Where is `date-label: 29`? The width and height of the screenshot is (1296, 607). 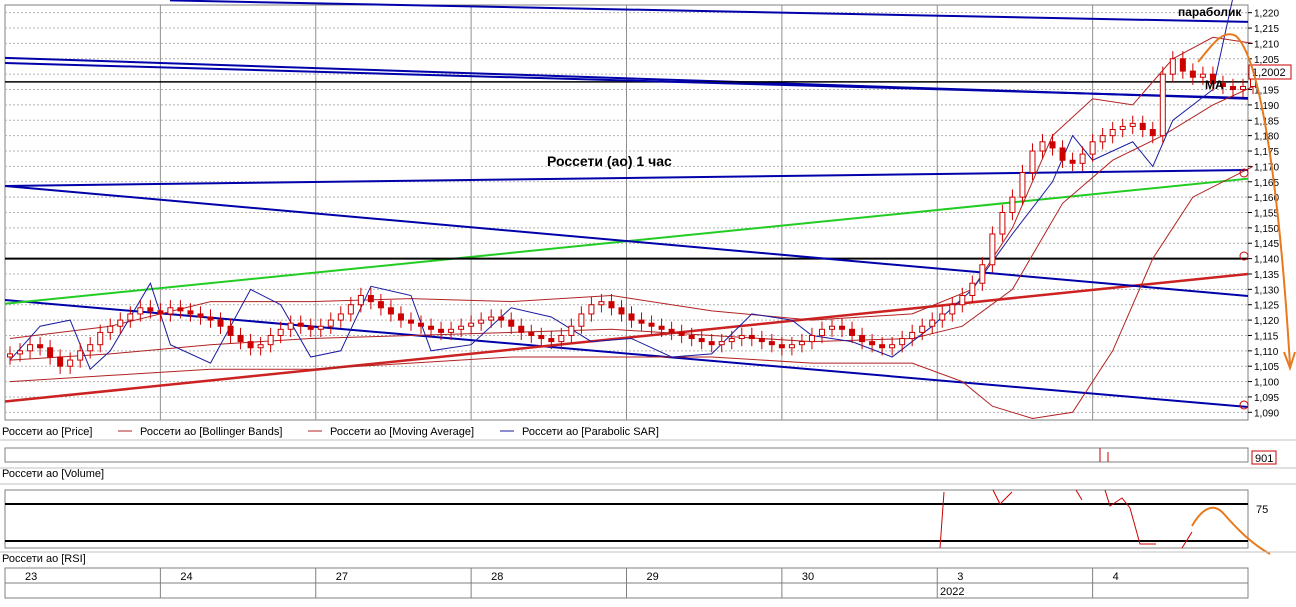 date-label: 29 is located at coordinates (653, 577).